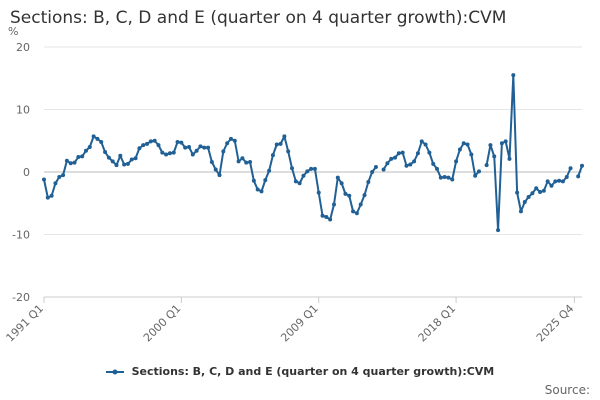  Describe the element at coordinates (567, 390) in the screenshot. I see `source-credits: Source:` at that location.